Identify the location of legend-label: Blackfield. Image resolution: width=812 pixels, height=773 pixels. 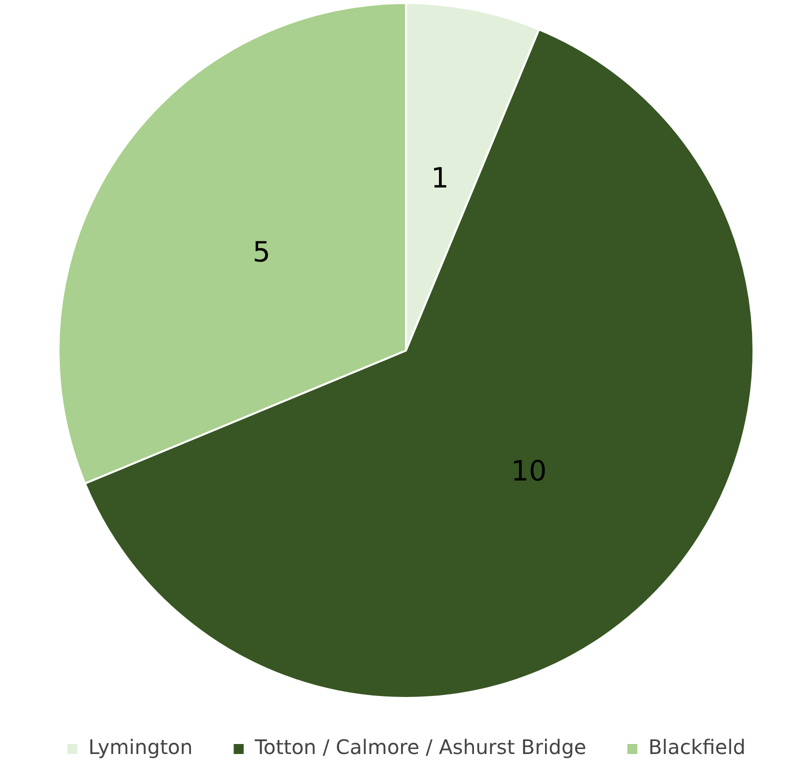
(697, 747).